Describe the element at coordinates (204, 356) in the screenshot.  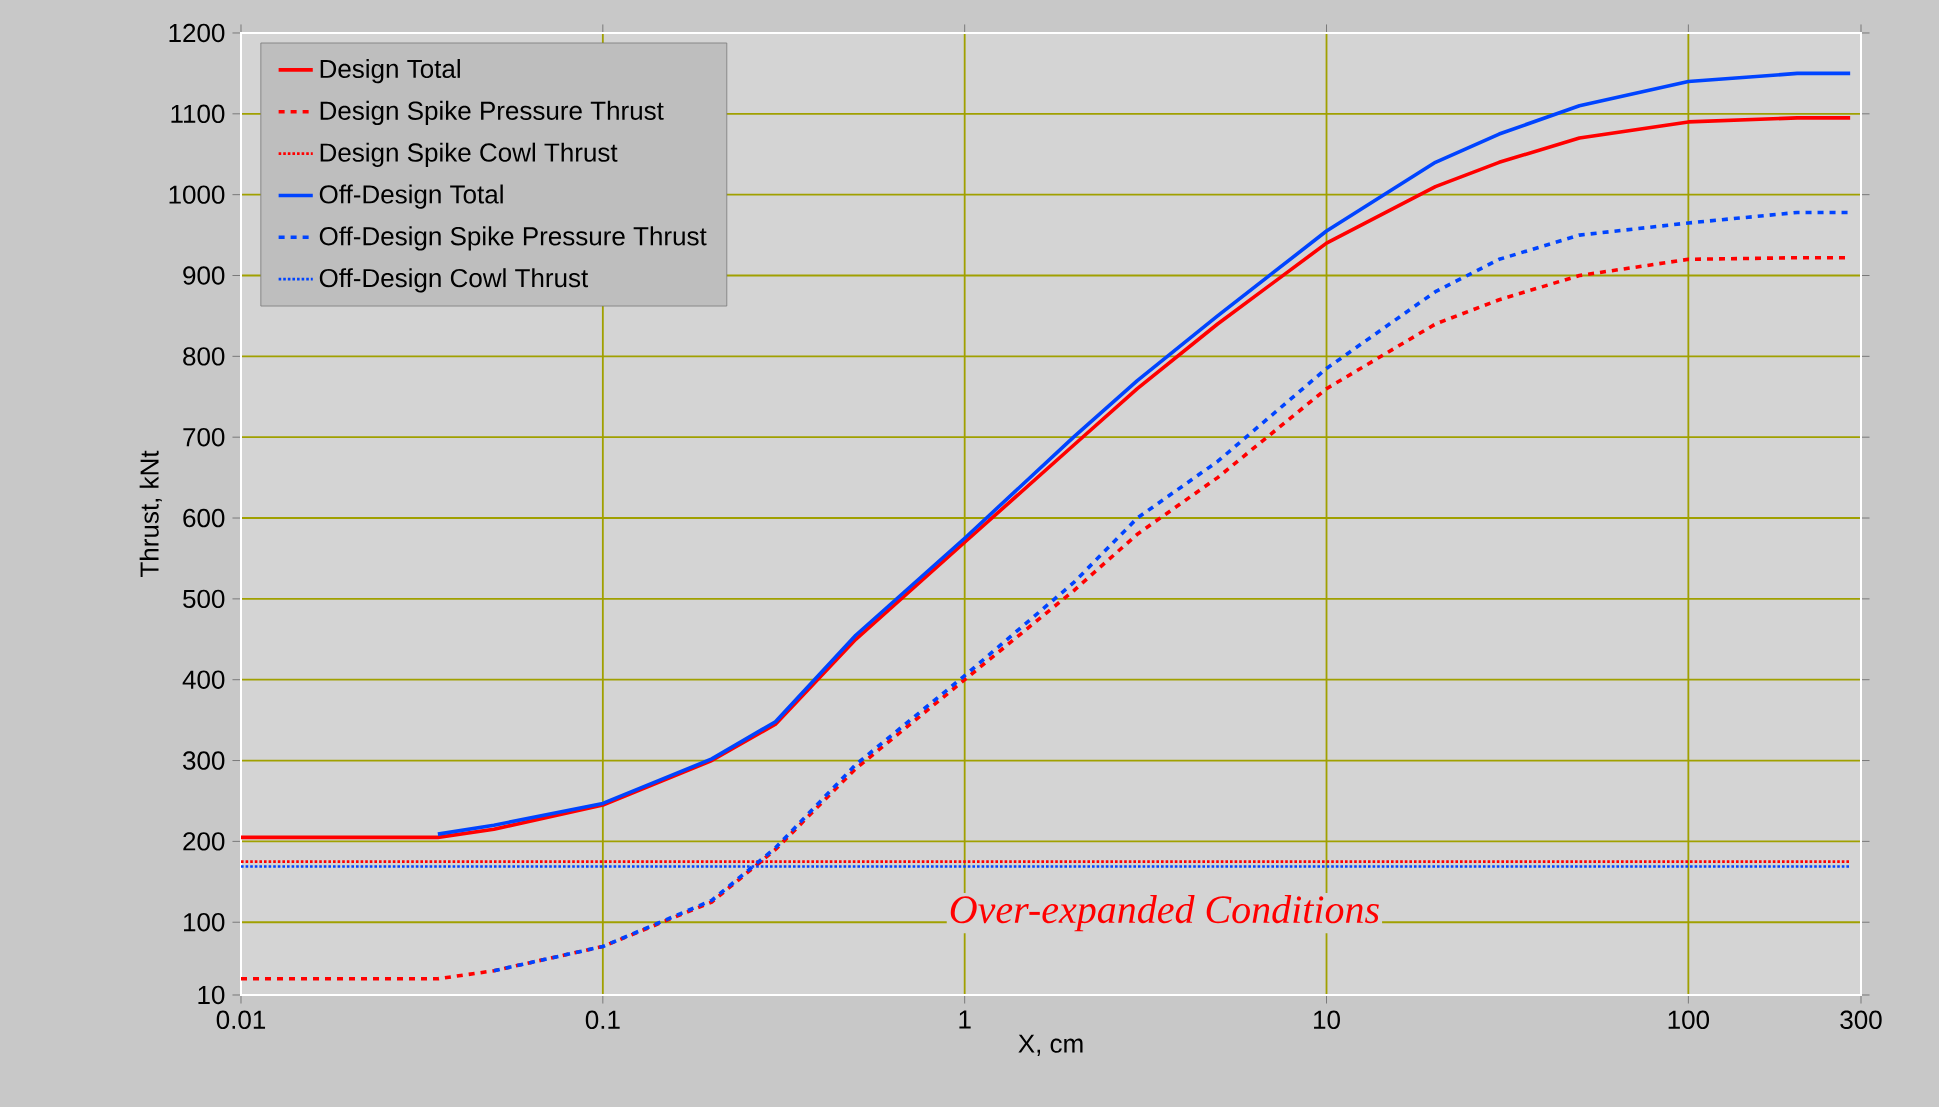
I see `y-tick-label: 800` at that location.